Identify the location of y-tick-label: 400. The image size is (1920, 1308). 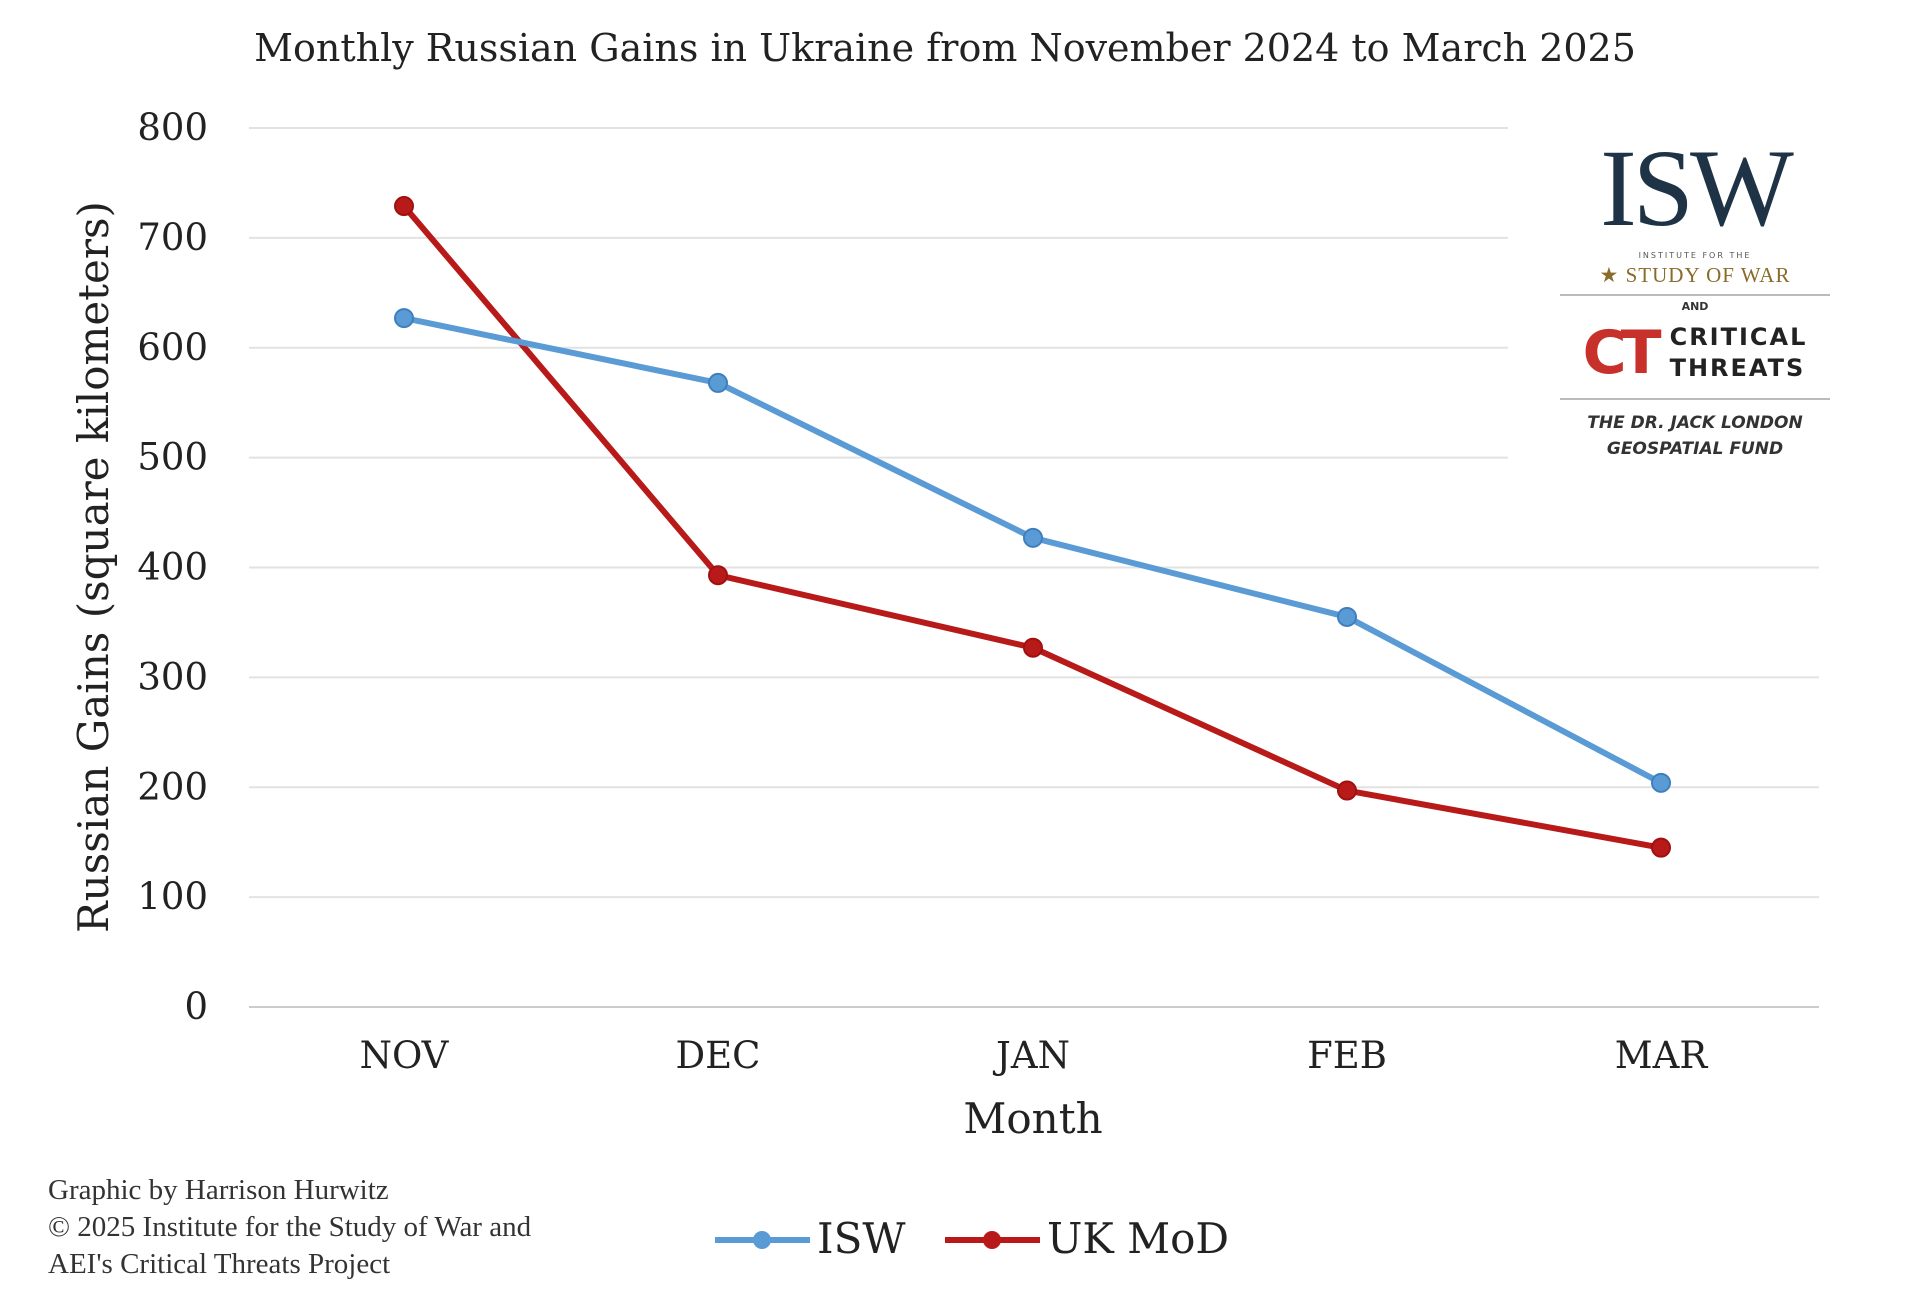
(172, 567).